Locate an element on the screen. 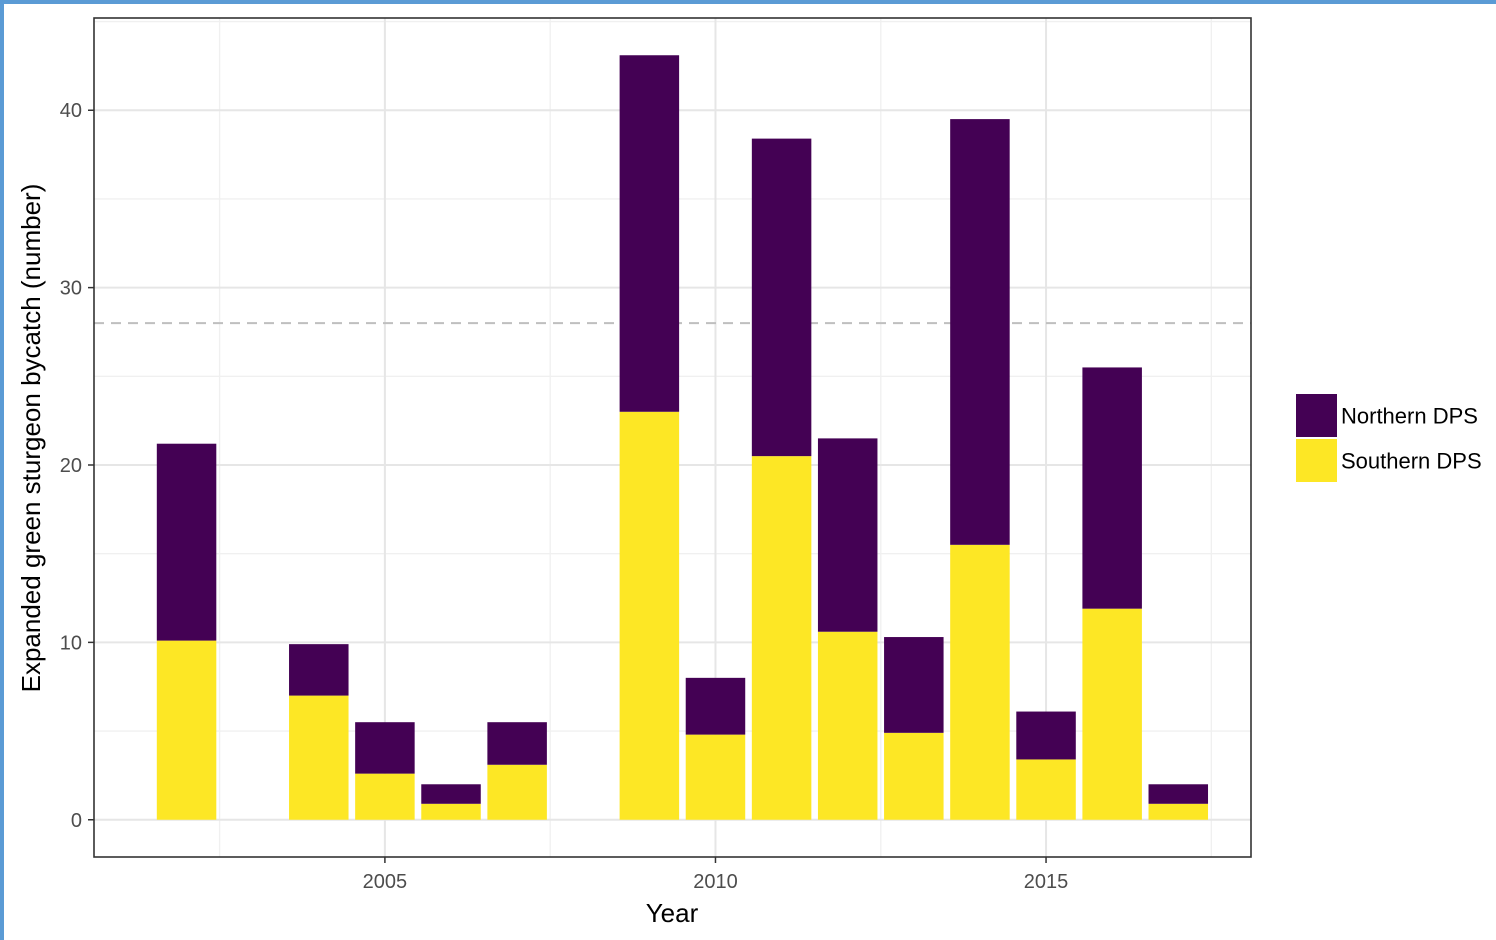  y-tick-label: 30 is located at coordinates (71, 289).